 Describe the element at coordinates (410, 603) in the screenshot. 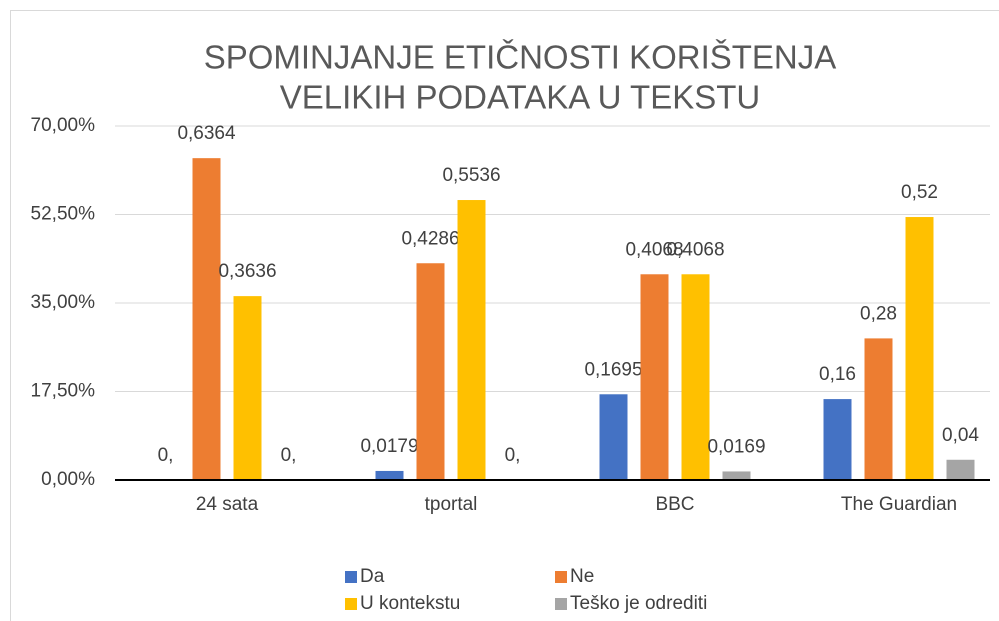

I see `legend-label: U kontekstu` at that location.